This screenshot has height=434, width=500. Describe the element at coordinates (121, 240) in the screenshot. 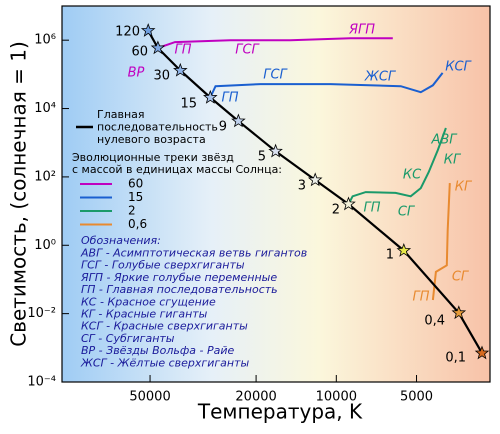

I see `notes-title: Обозначения:` at that location.